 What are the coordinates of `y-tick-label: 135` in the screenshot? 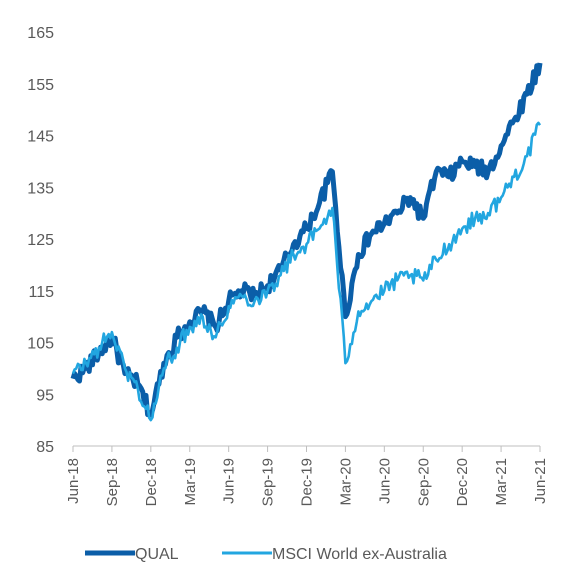 It's located at (40, 188).